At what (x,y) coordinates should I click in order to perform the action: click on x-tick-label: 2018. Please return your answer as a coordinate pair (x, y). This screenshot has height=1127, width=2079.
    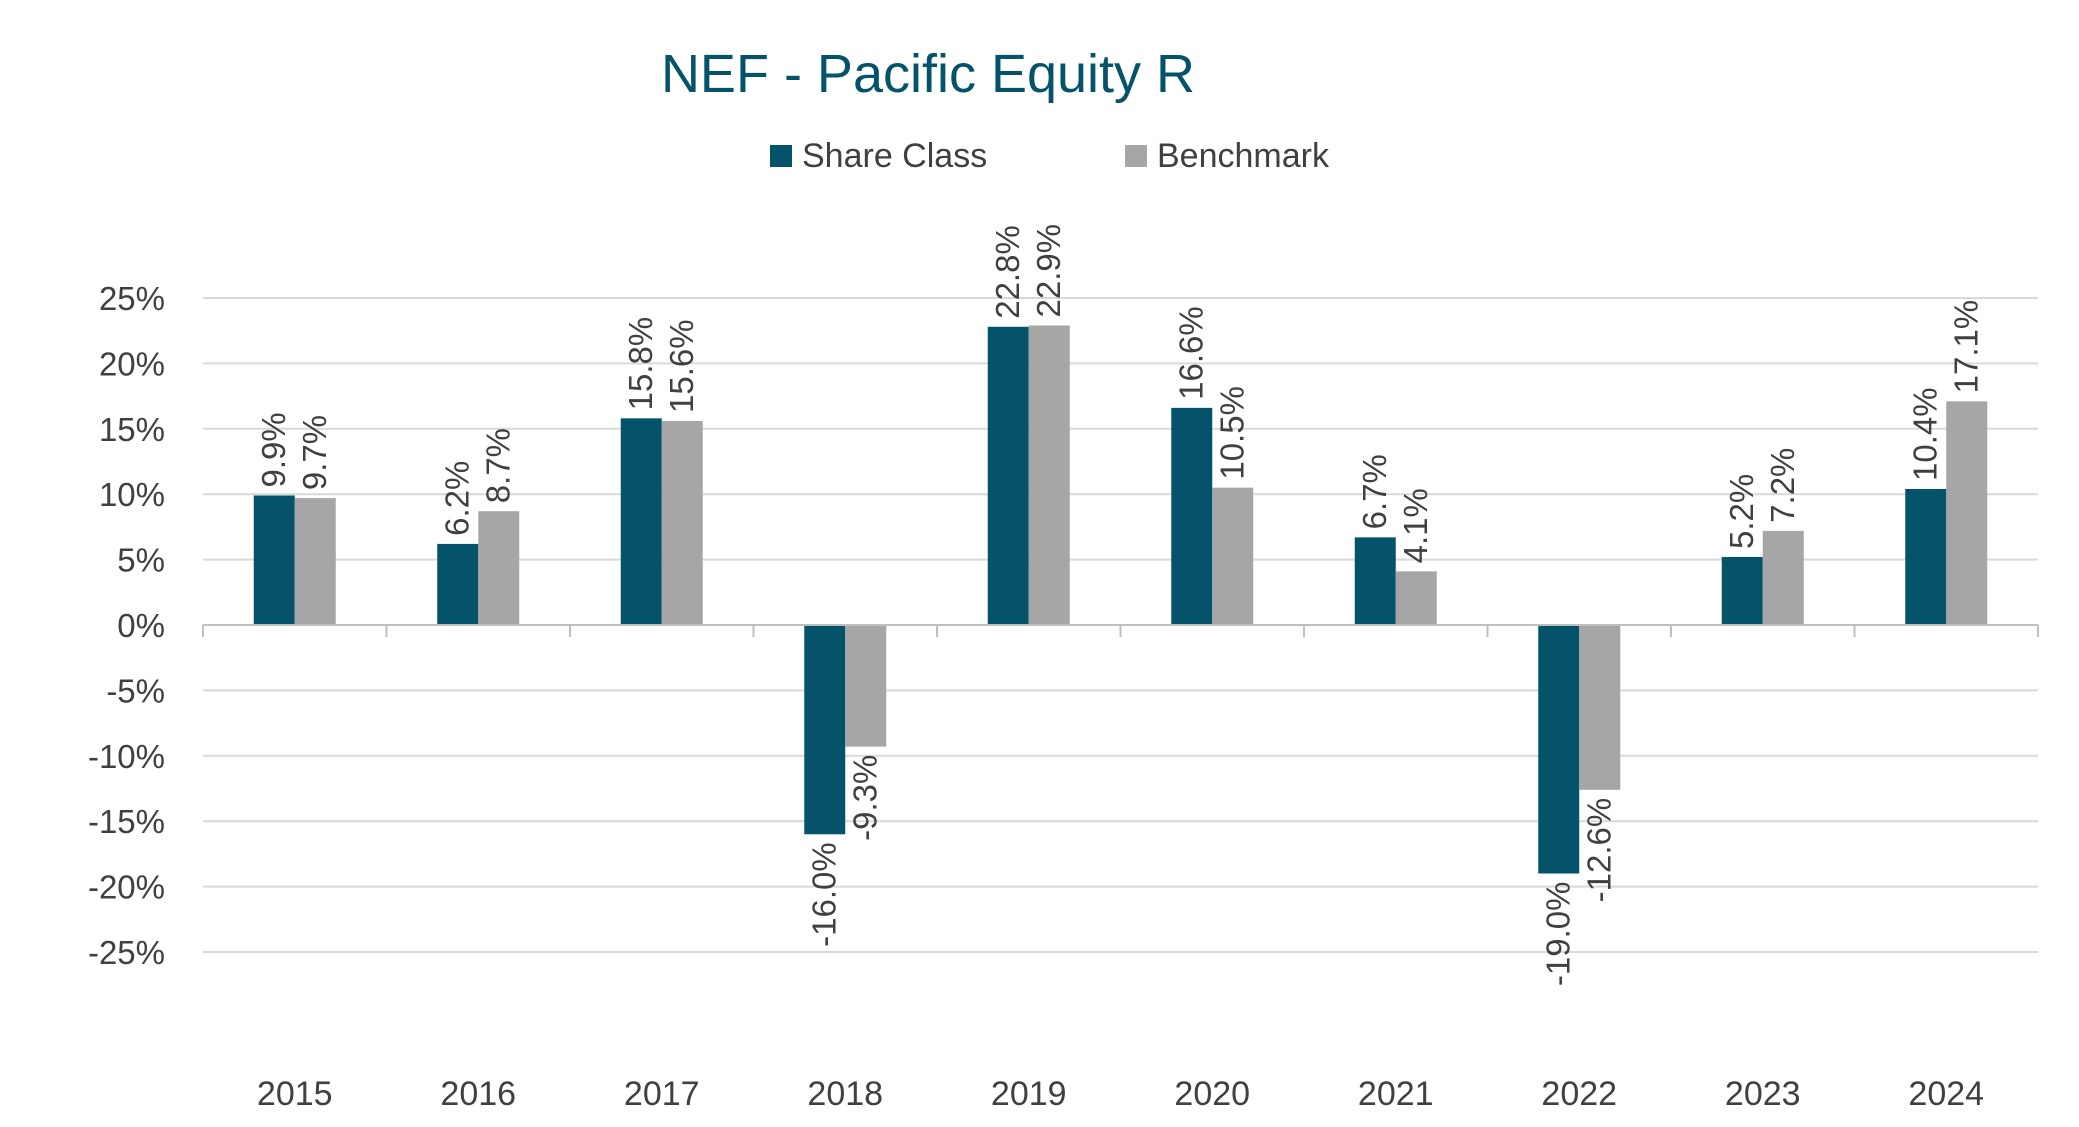
    Looking at the image, I should click on (845, 1094).